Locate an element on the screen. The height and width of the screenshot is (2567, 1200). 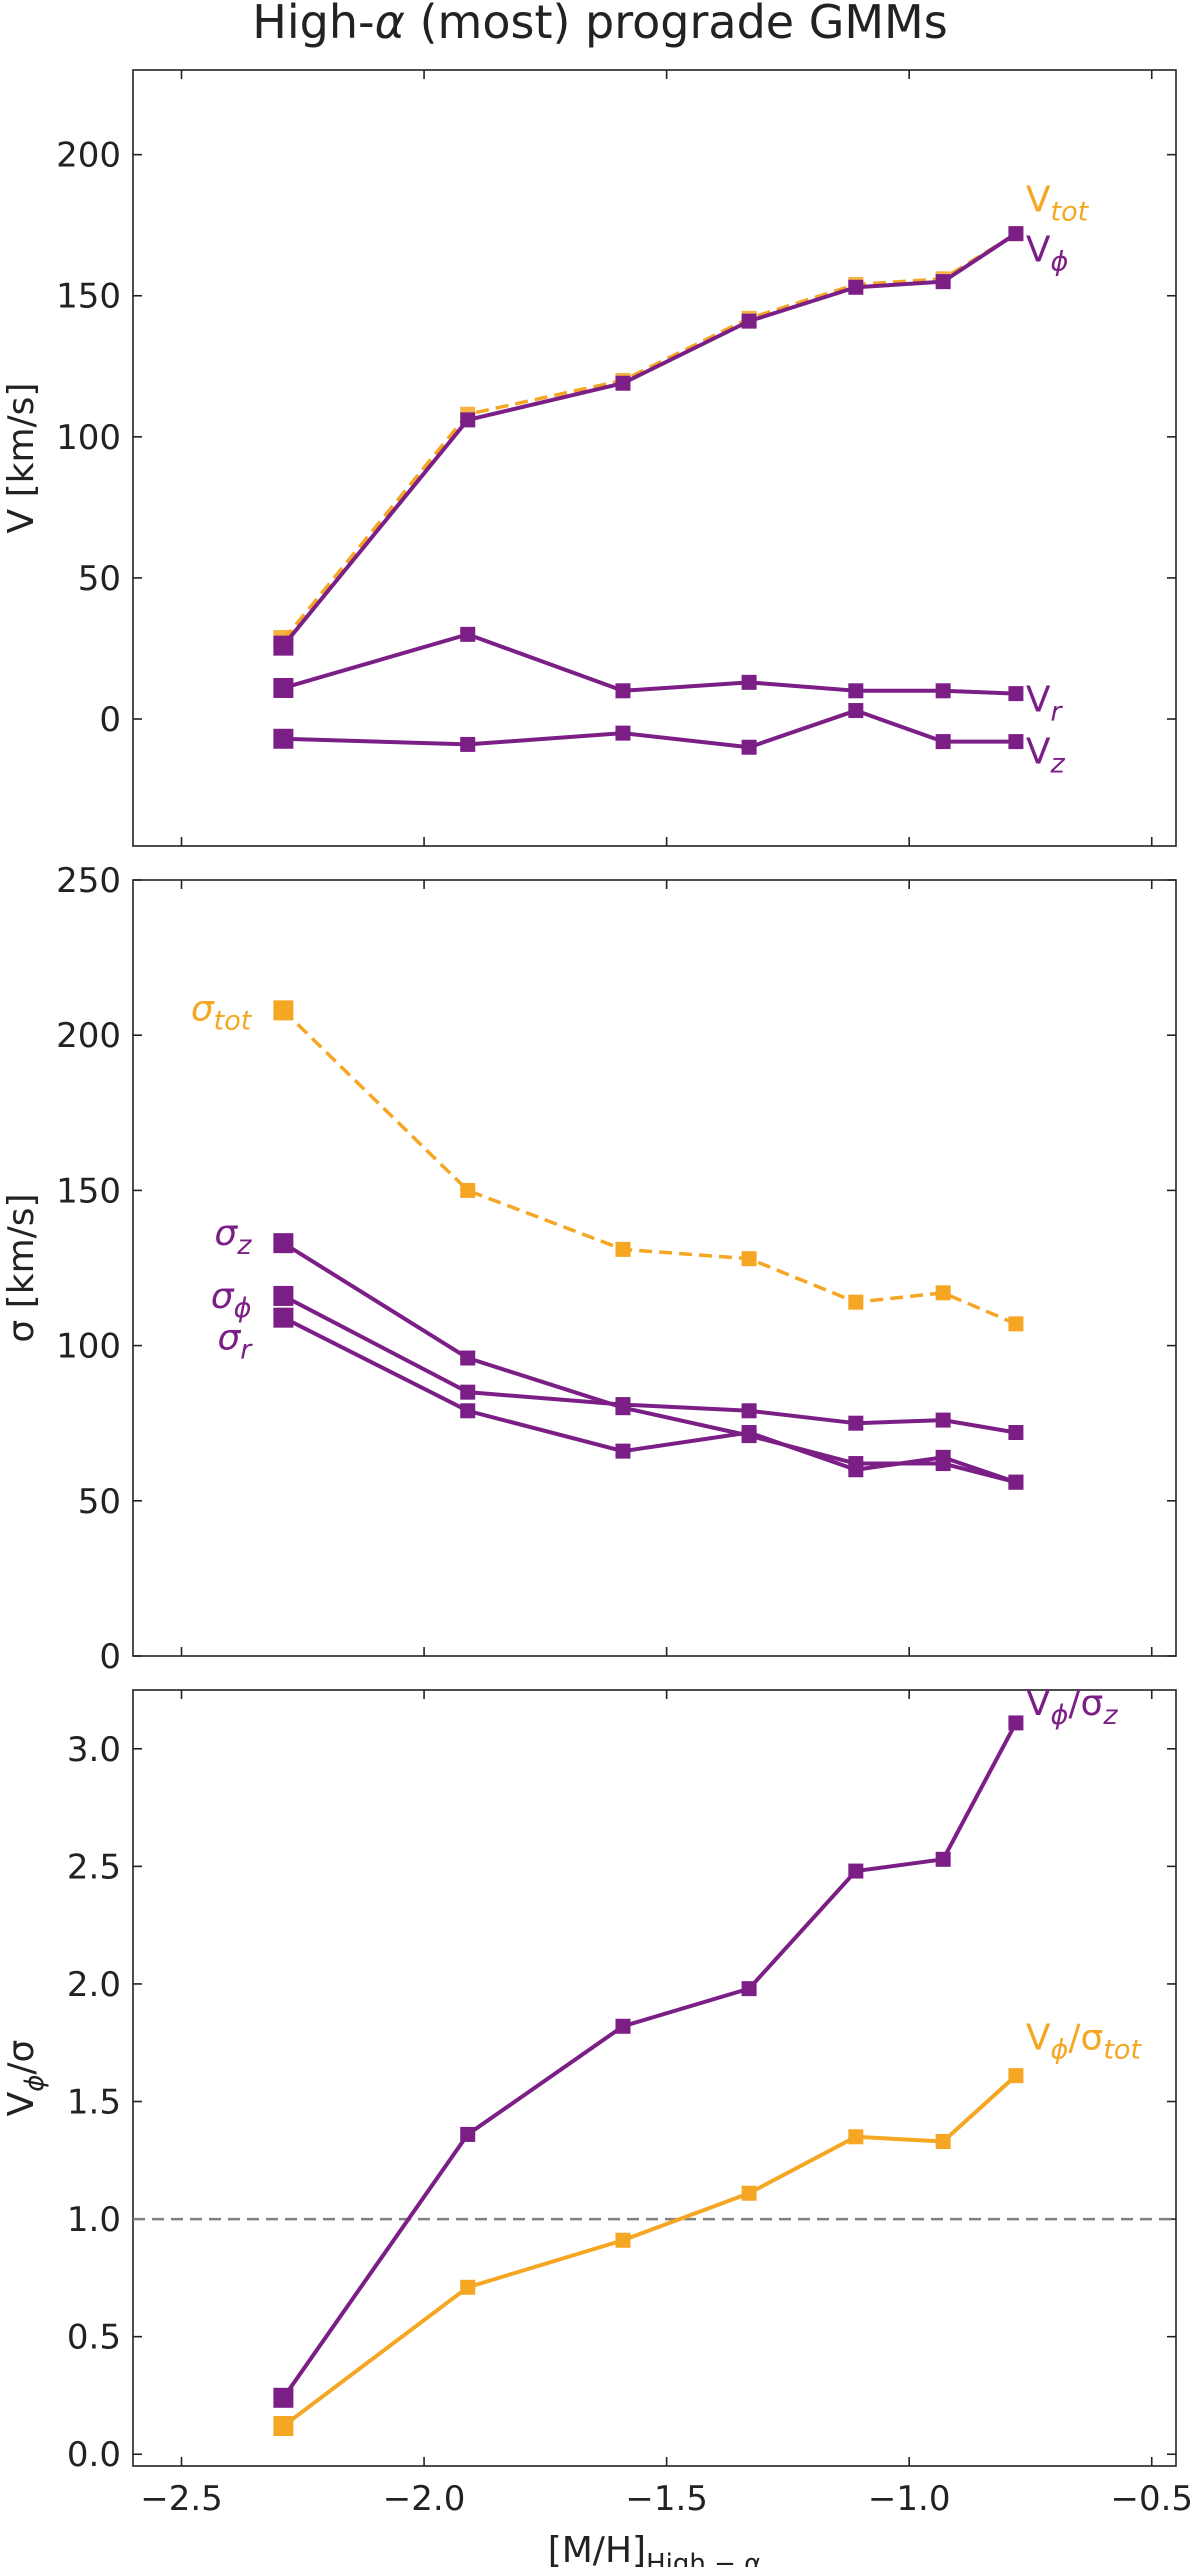
y-tick-label: 3.0 is located at coordinates (94, 1750).